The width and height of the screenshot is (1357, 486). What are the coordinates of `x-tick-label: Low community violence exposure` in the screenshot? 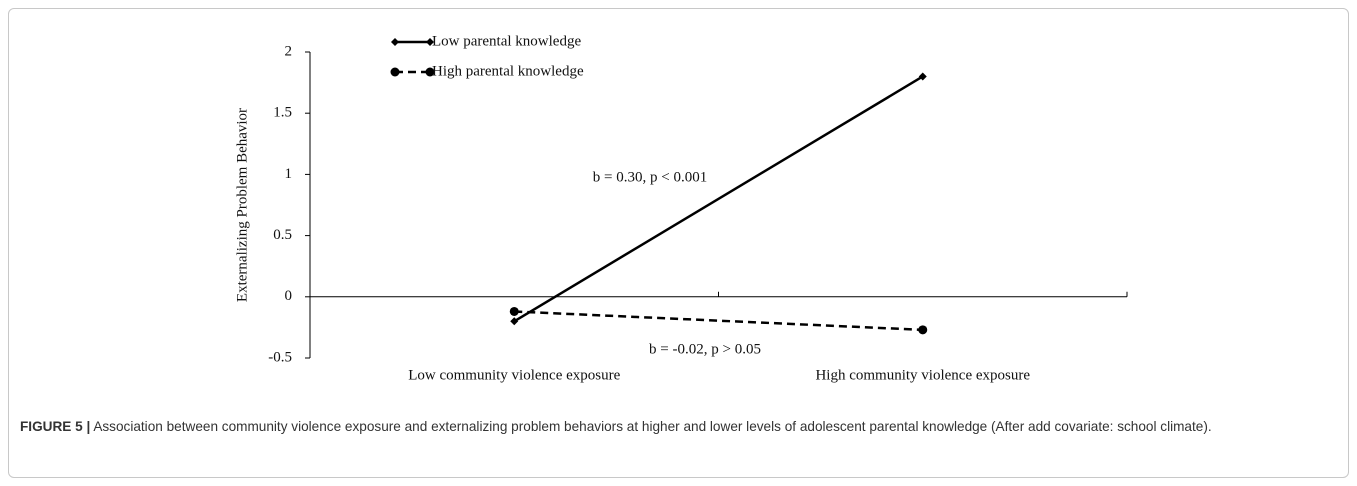 It's located at (514, 375).